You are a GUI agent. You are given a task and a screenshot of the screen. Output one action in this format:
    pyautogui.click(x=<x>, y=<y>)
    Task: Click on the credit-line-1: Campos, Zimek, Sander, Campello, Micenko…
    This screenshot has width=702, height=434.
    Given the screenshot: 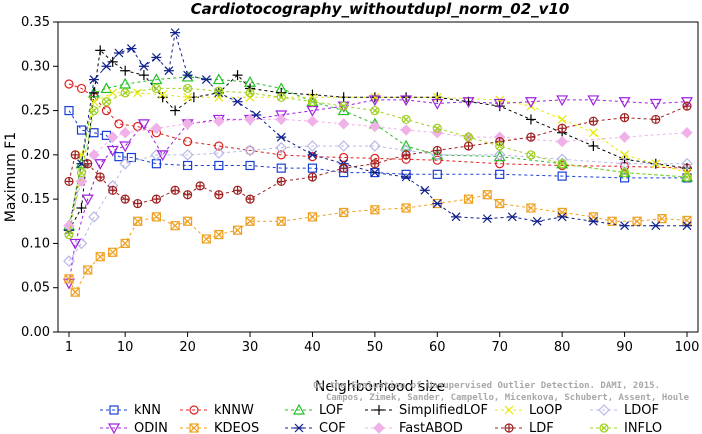 What is the action you would take?
    pyautogui.click(x=508, y=397)
    